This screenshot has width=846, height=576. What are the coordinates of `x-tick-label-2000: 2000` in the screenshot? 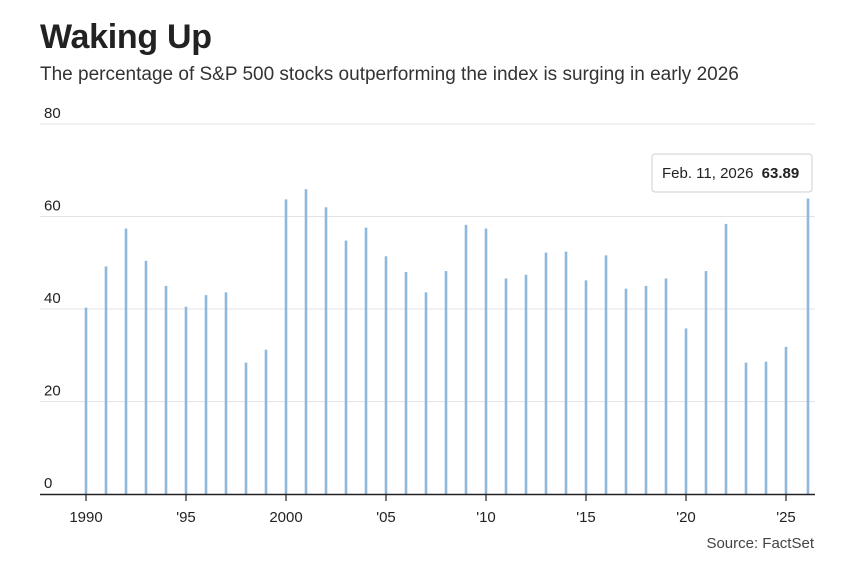 It's located at (285, 517).